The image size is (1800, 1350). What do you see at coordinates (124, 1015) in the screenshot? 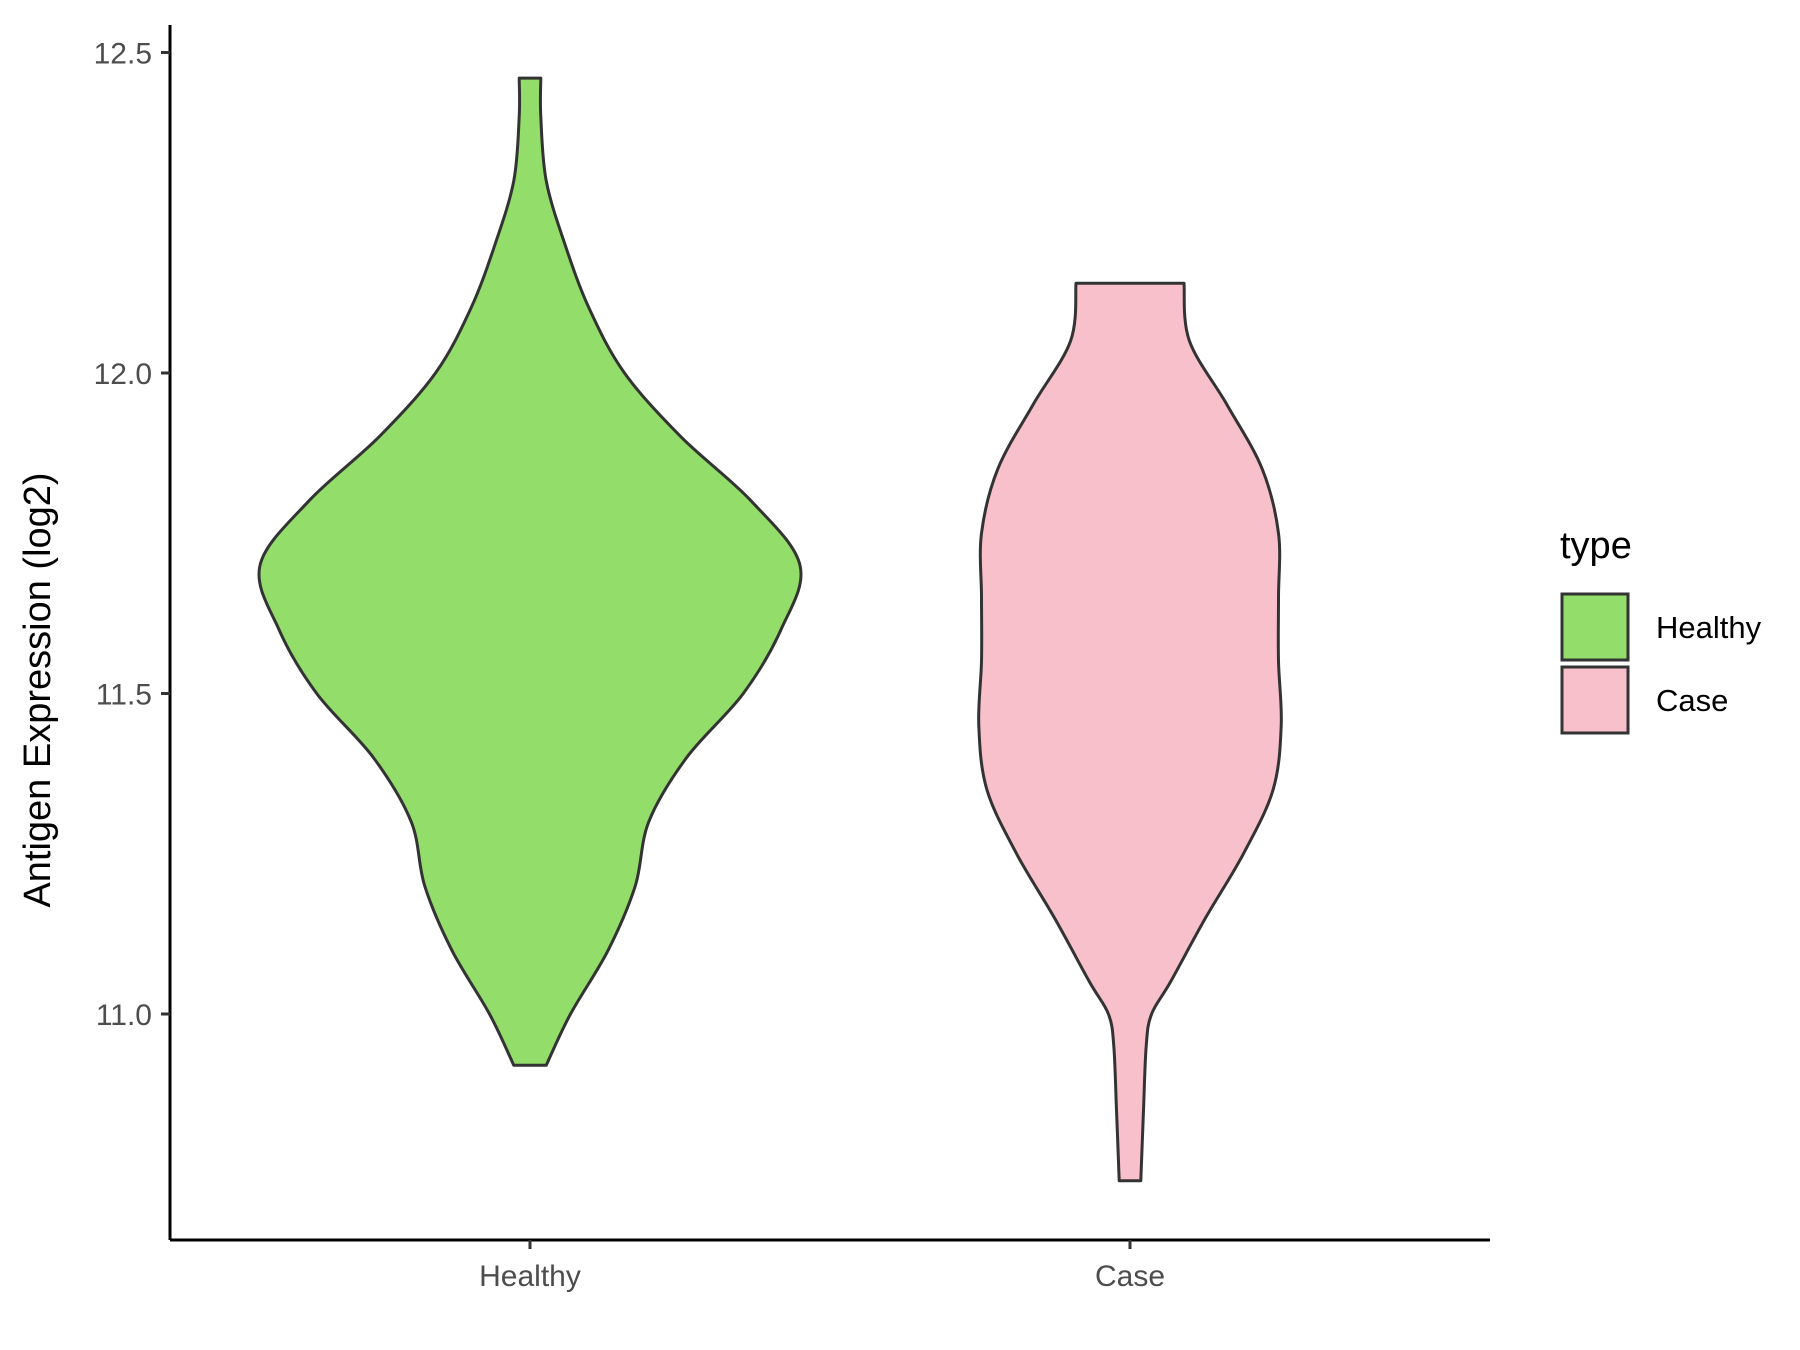
I see `y-tick-label: 11.0` at bounding box center [124, 1015].